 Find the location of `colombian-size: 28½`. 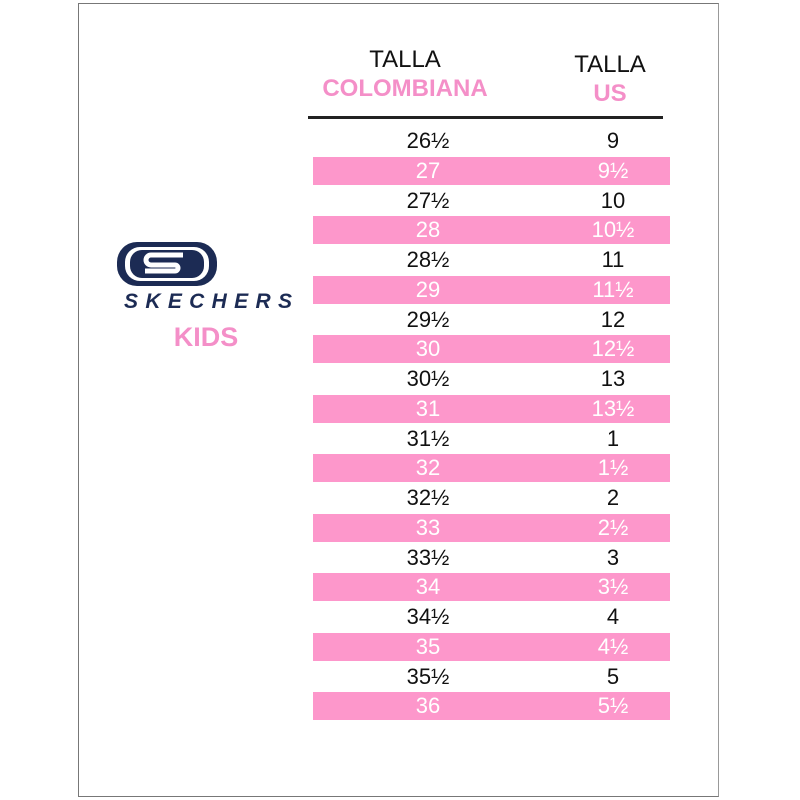

colombian-size: 28½ is located at coordinates (428, 259).